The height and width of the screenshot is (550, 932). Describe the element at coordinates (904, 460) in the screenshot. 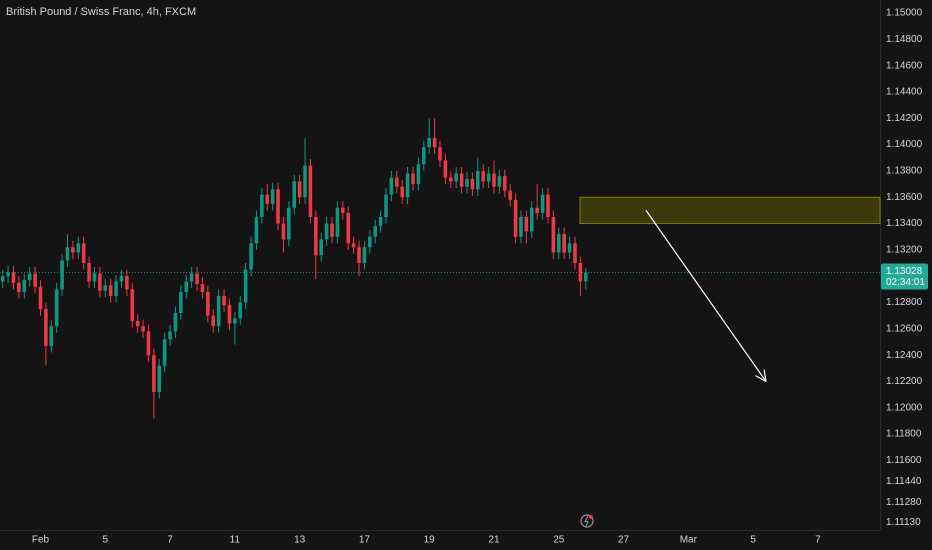

I see `y-tick-label: 1.11600` at that location.